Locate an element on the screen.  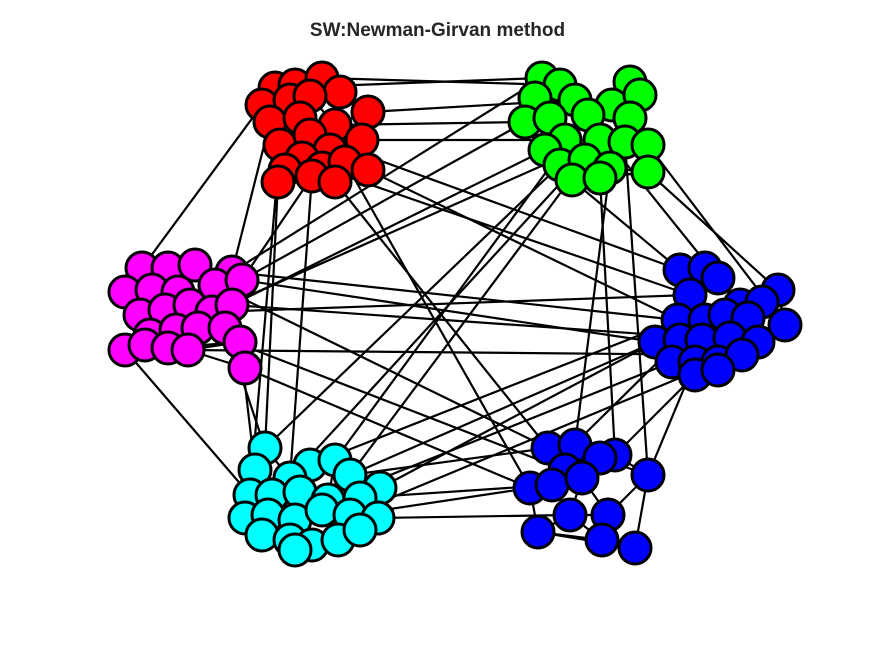
plot-title: SW:Newman-Girvan method is located at coordinates (437, 30).